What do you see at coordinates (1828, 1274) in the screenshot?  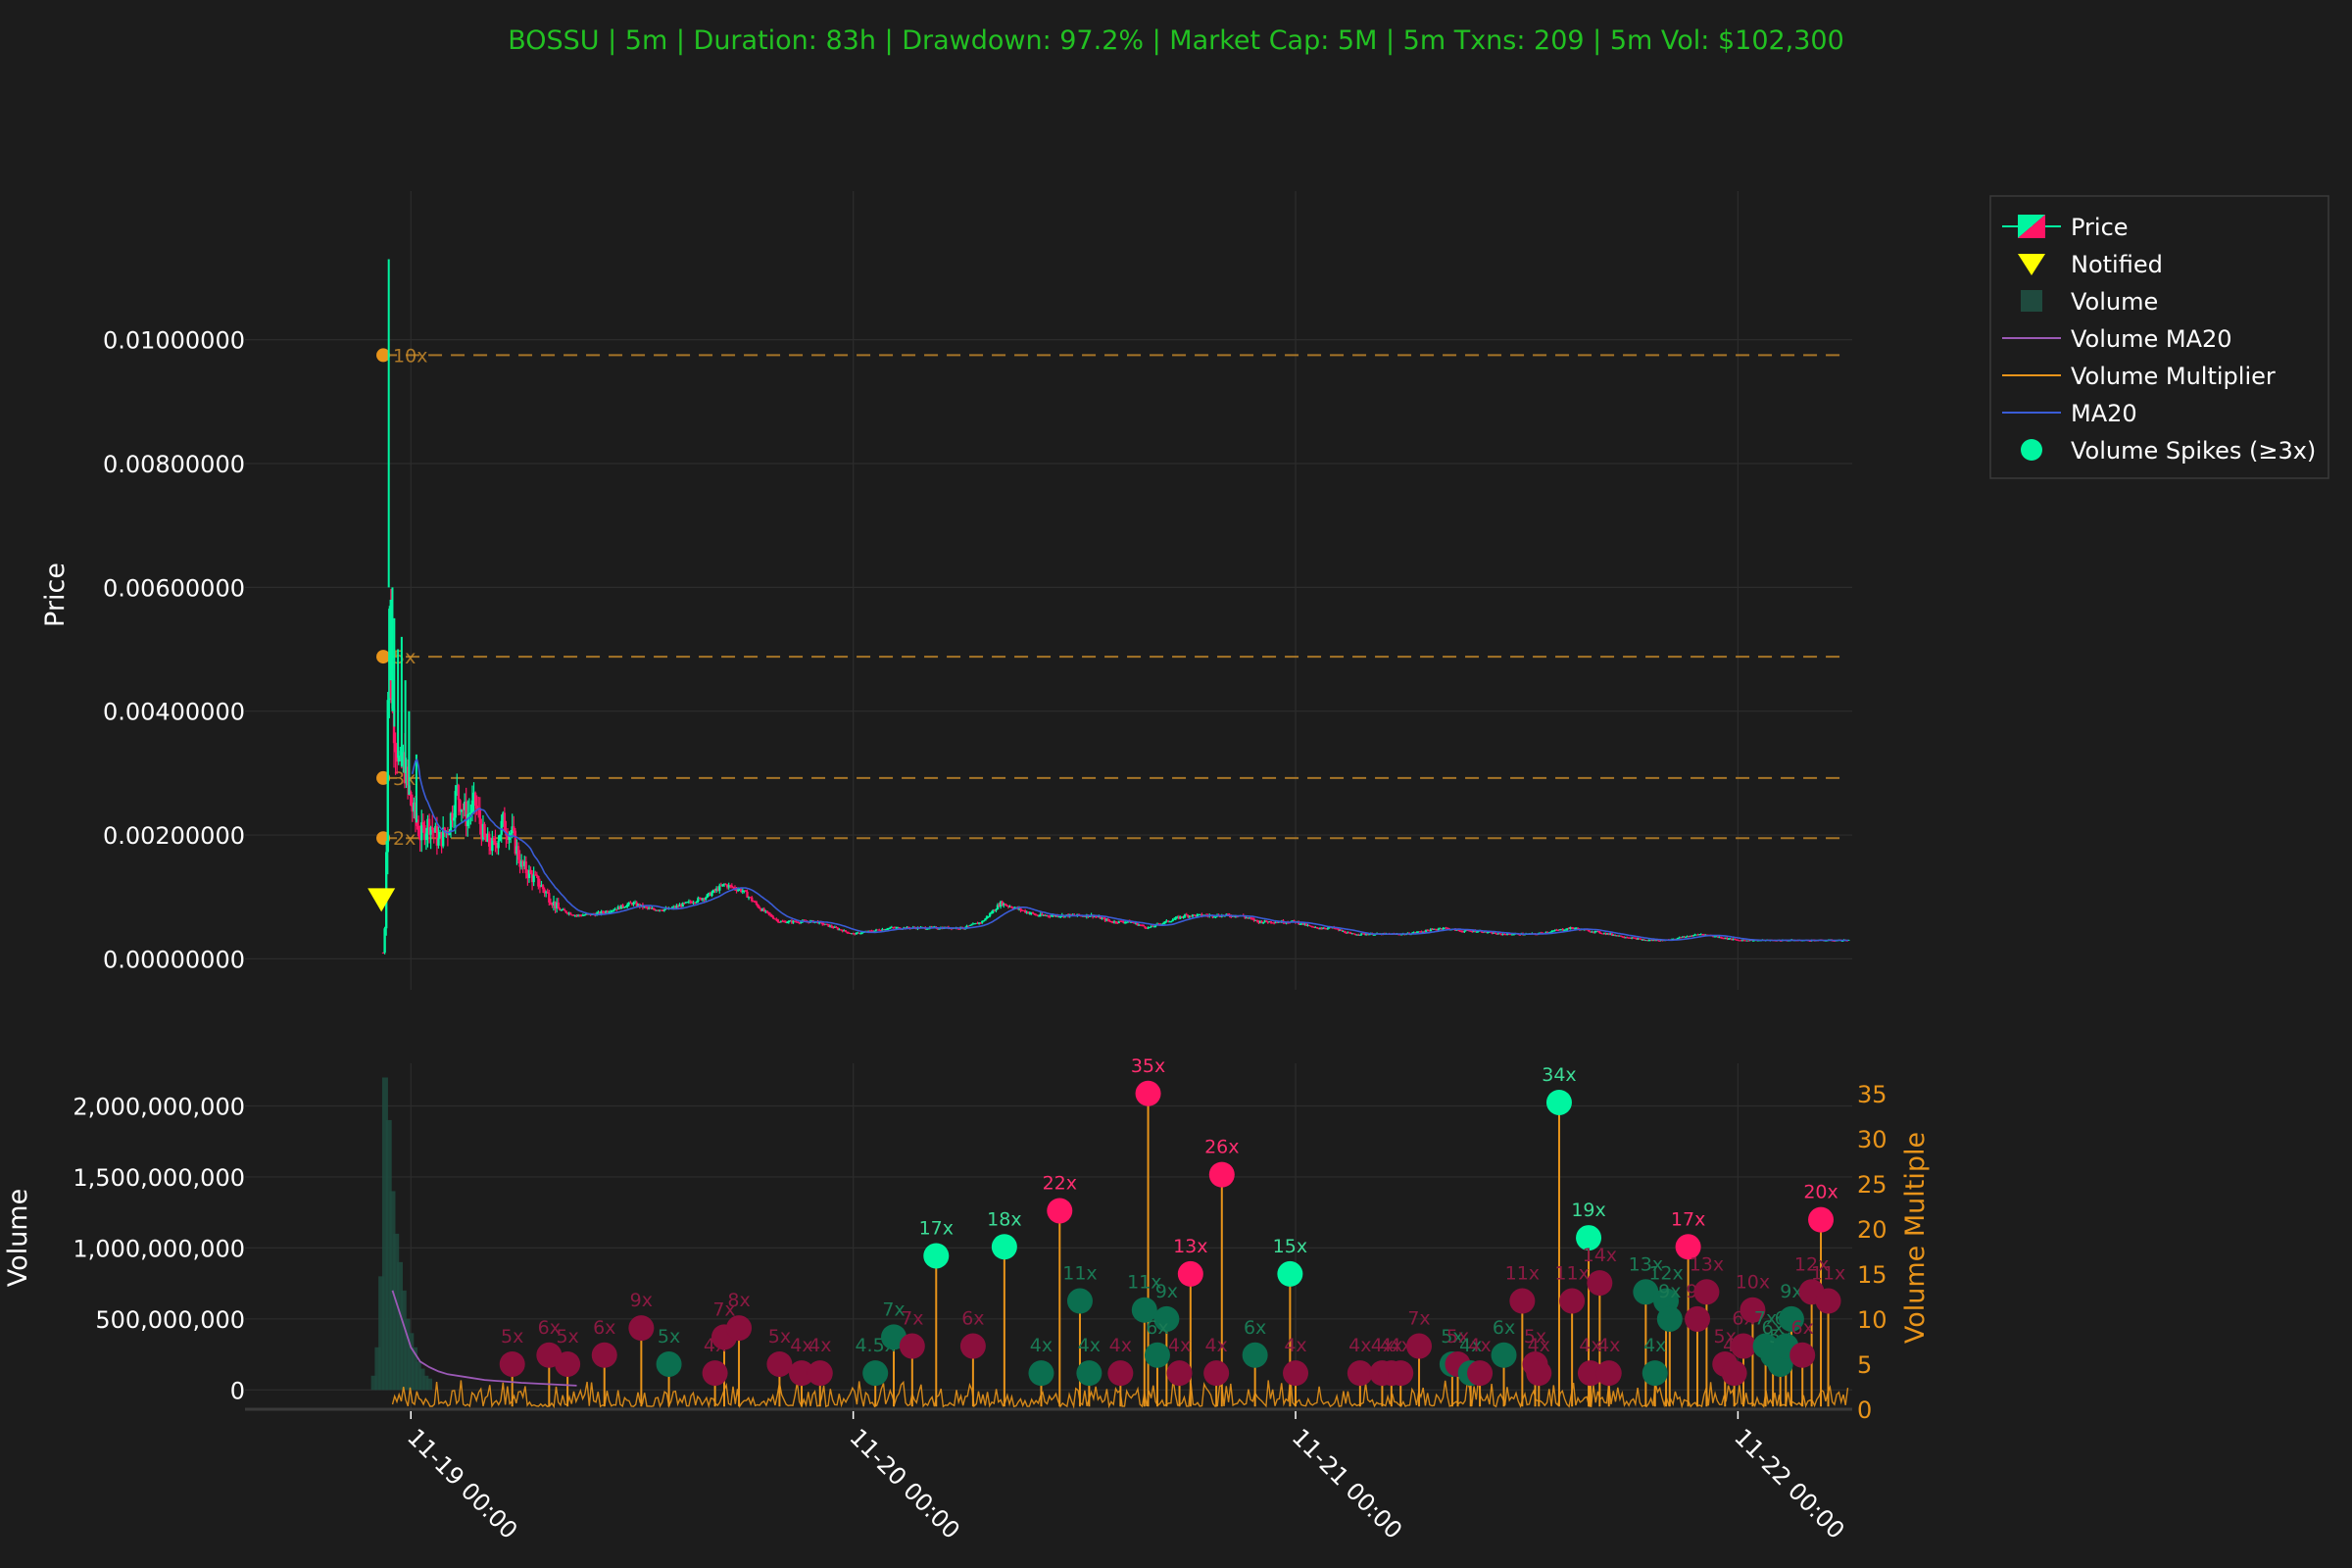 I see `volume-spike-label: 11x` at bounding box center [1828, 1274].